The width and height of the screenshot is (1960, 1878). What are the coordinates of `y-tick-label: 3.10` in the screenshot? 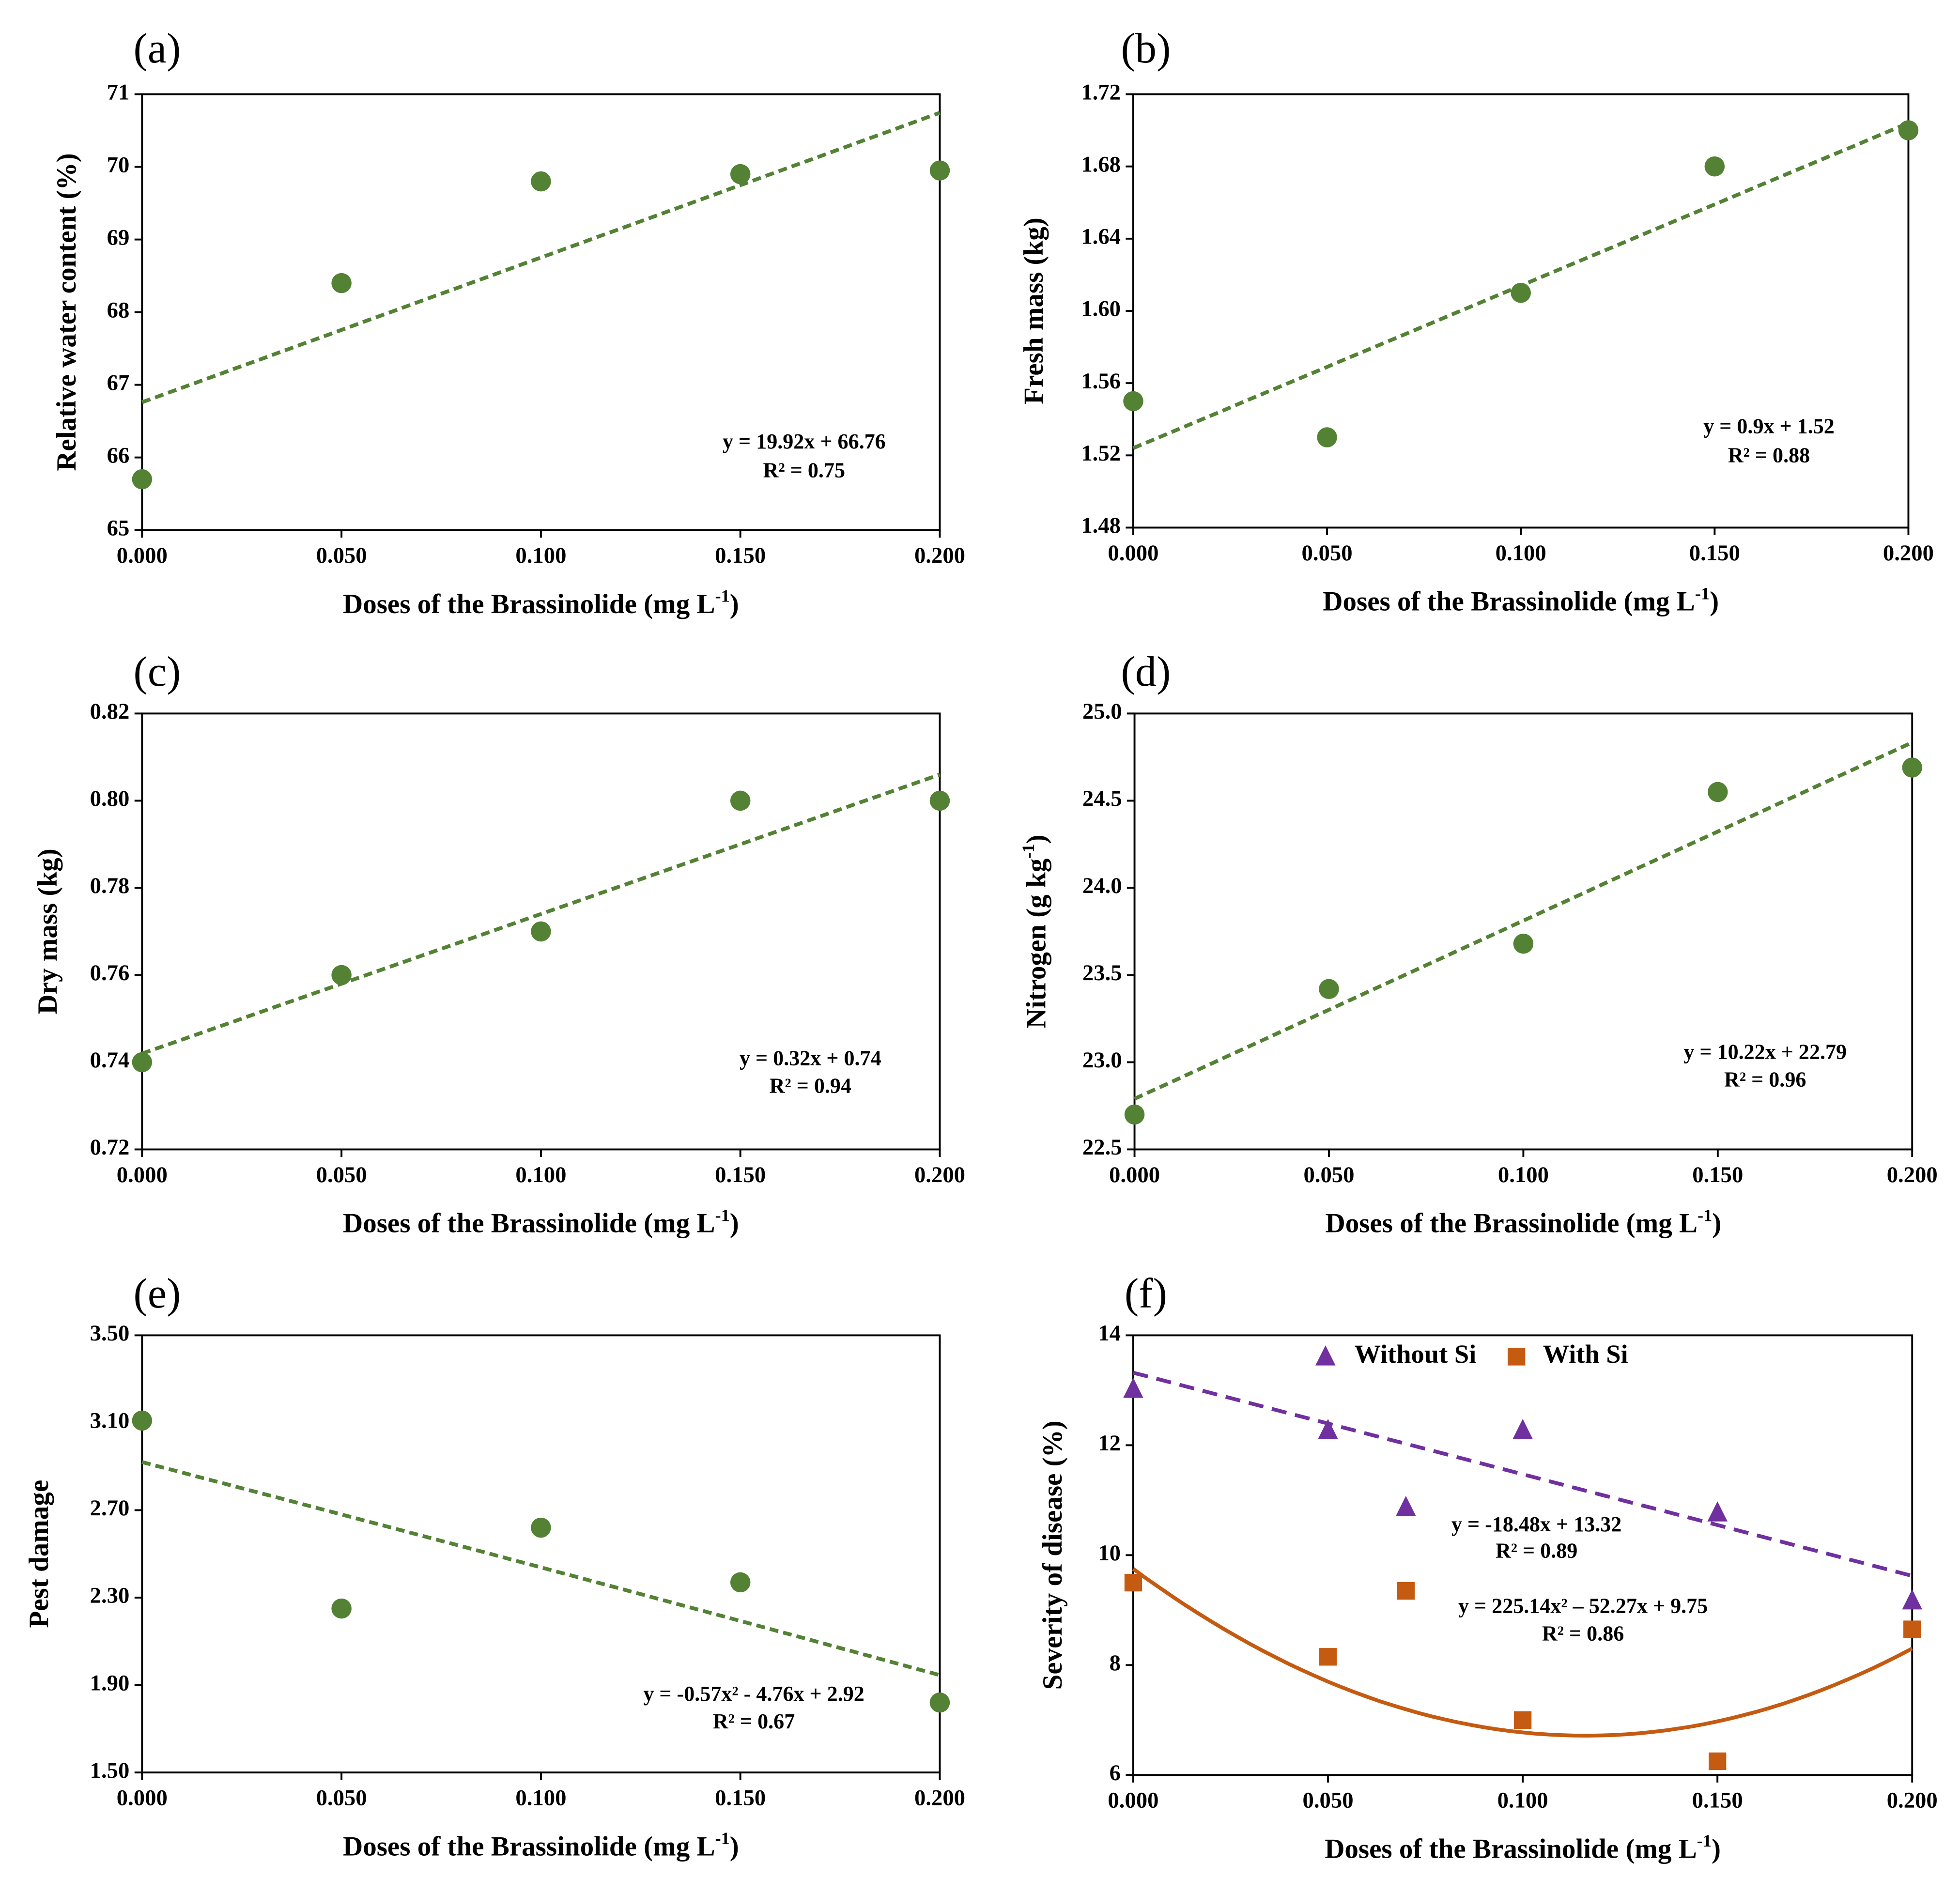 It's located at (110, 1421).